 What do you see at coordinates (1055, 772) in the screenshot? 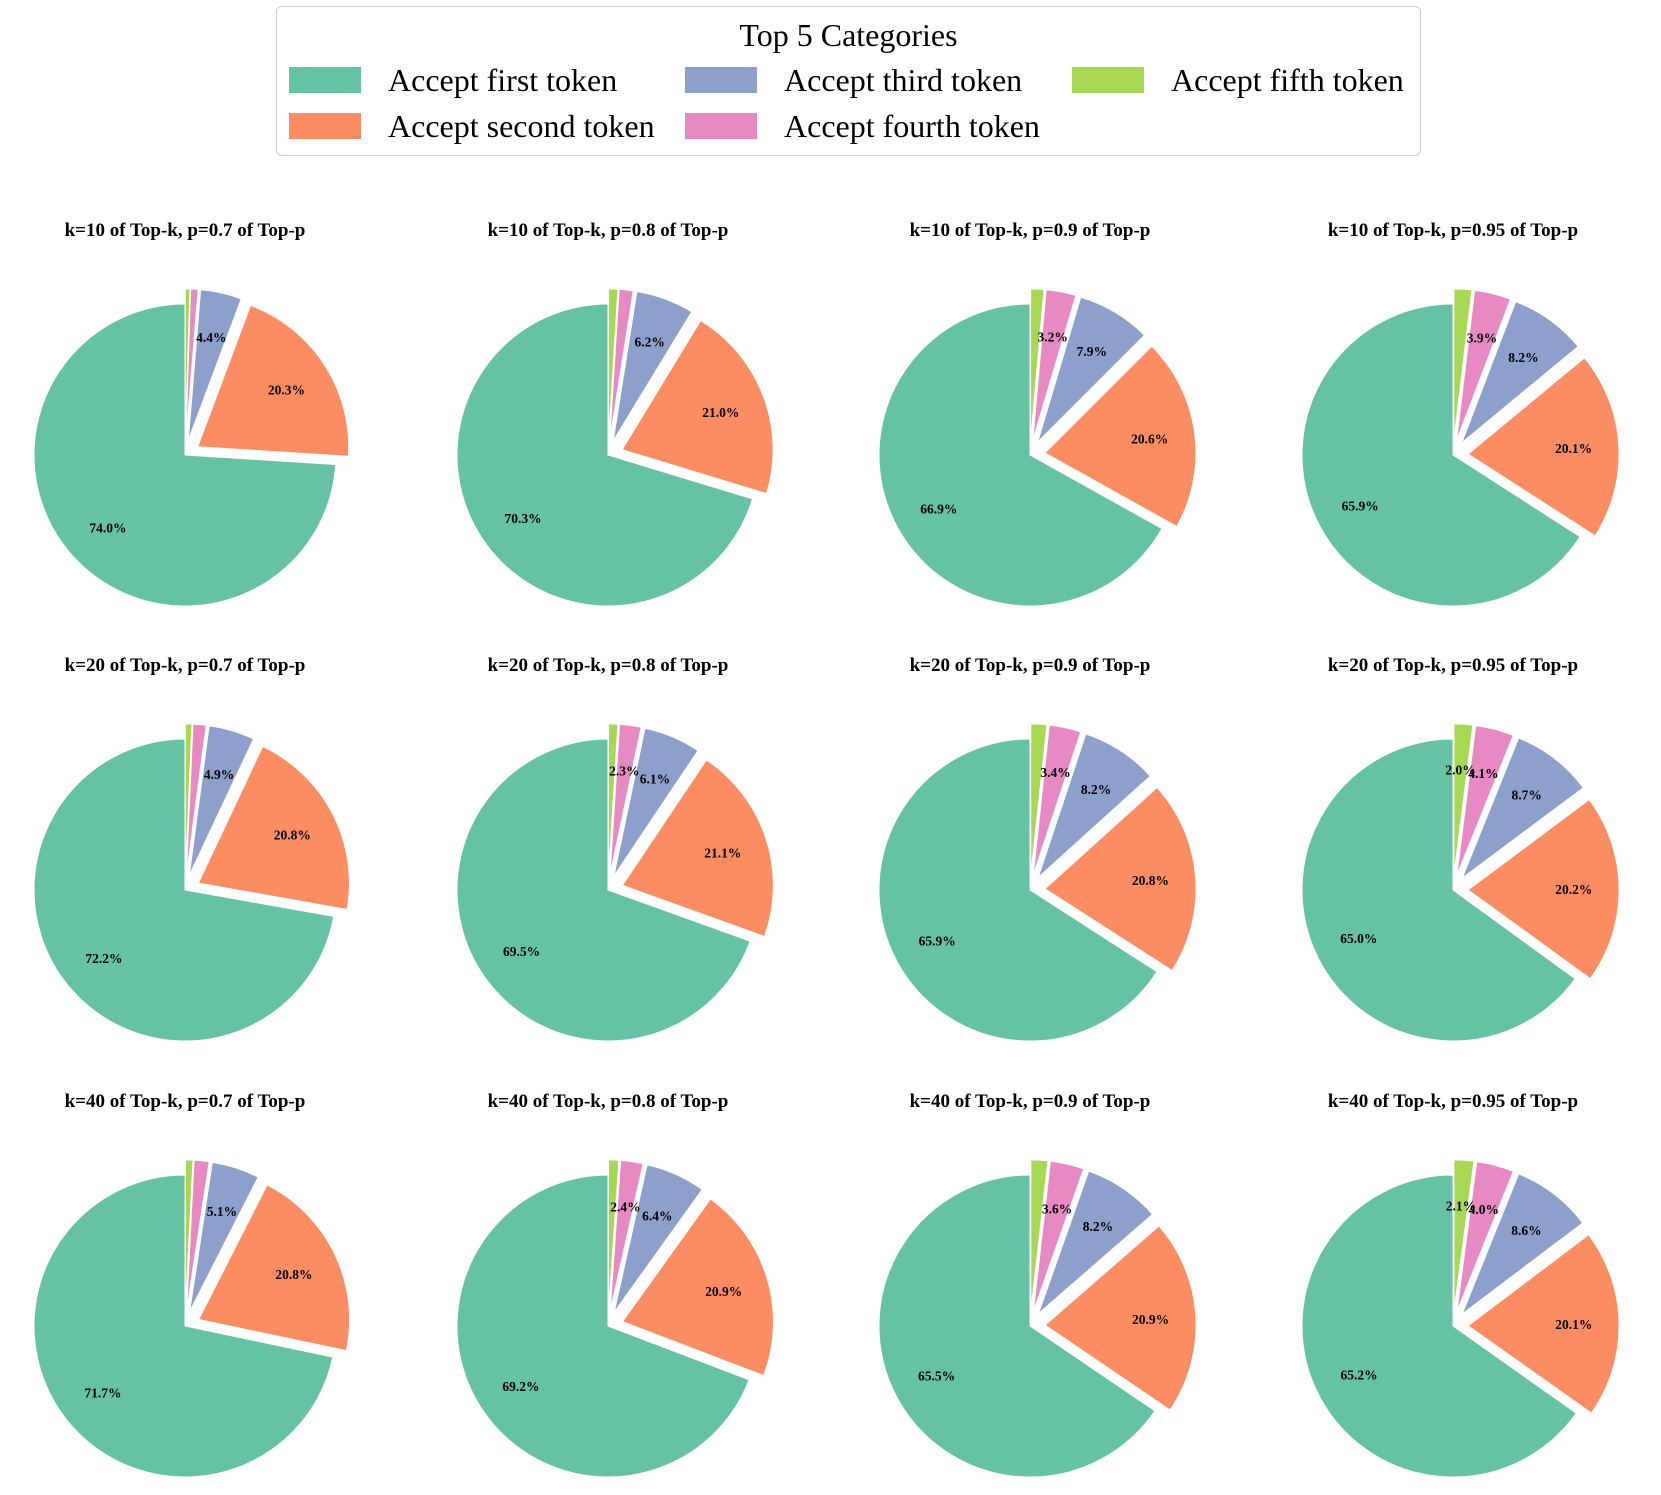
I see `pie-label-fourth: 3.4%` at bounding box center [1055, 772].